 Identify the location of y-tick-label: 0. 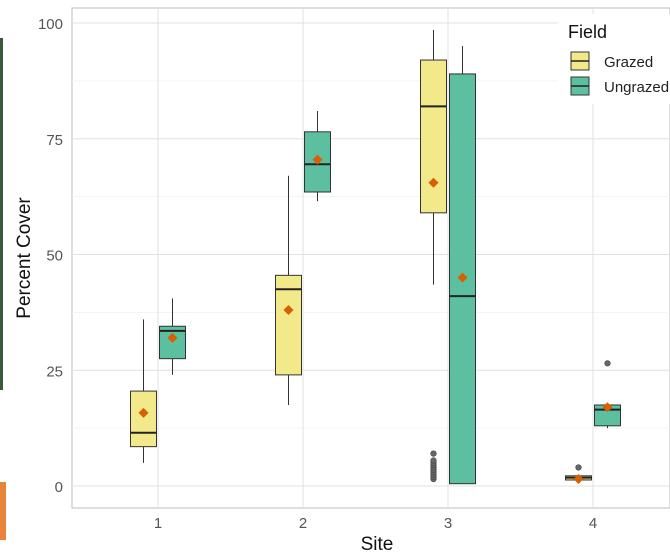
(59, 487).